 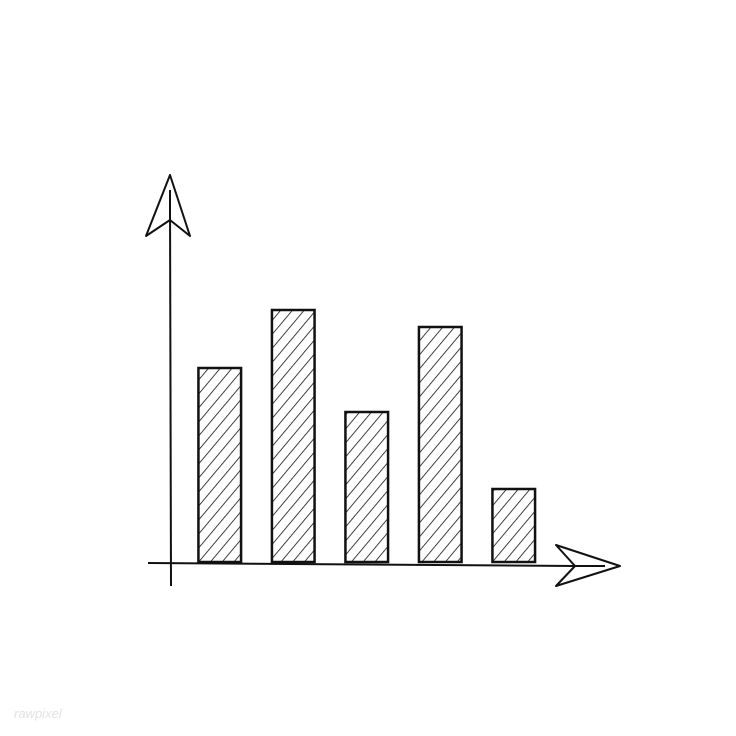 I want to click on y-axis, so click(x=168, y=380).